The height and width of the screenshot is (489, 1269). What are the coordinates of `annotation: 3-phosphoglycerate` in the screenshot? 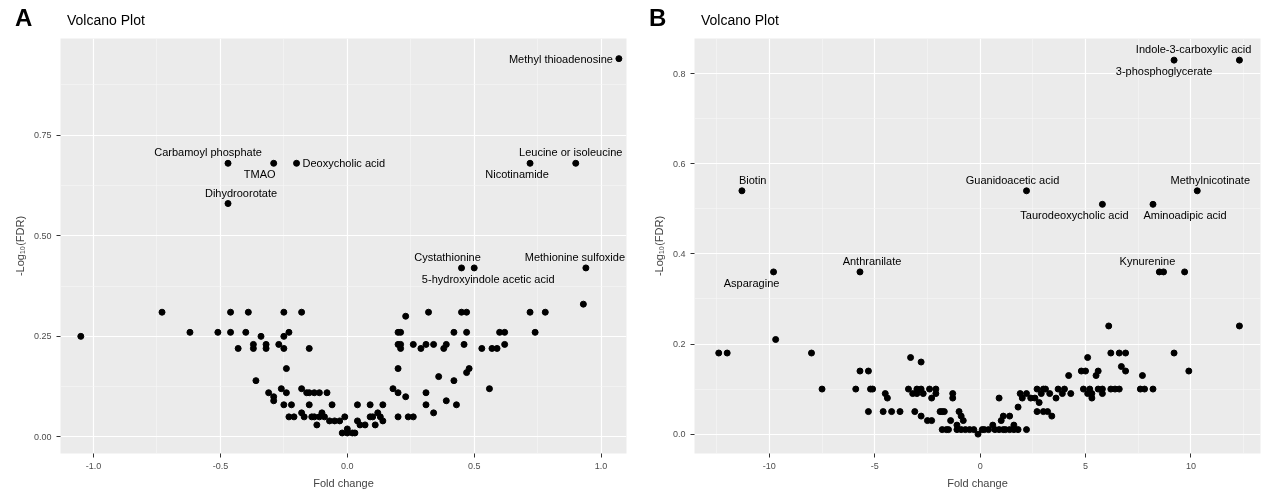 It's located at (1164, 71).